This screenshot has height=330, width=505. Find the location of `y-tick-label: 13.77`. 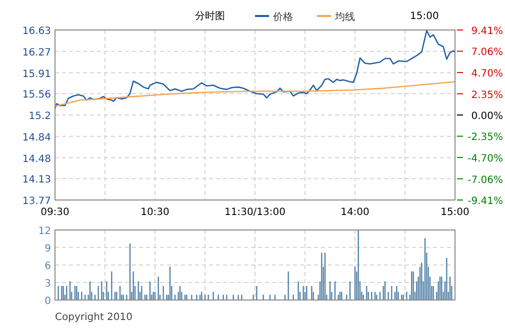

y-tick-label: 13.77 is located at coordinates (36, 201).